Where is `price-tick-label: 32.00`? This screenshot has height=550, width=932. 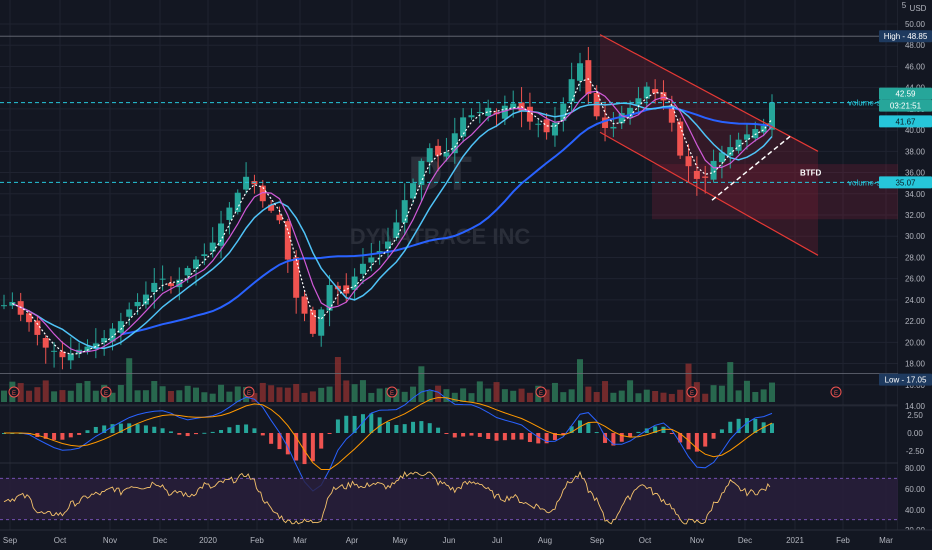 price-tick-label: 32.00 is located at coordinates (915, 215).